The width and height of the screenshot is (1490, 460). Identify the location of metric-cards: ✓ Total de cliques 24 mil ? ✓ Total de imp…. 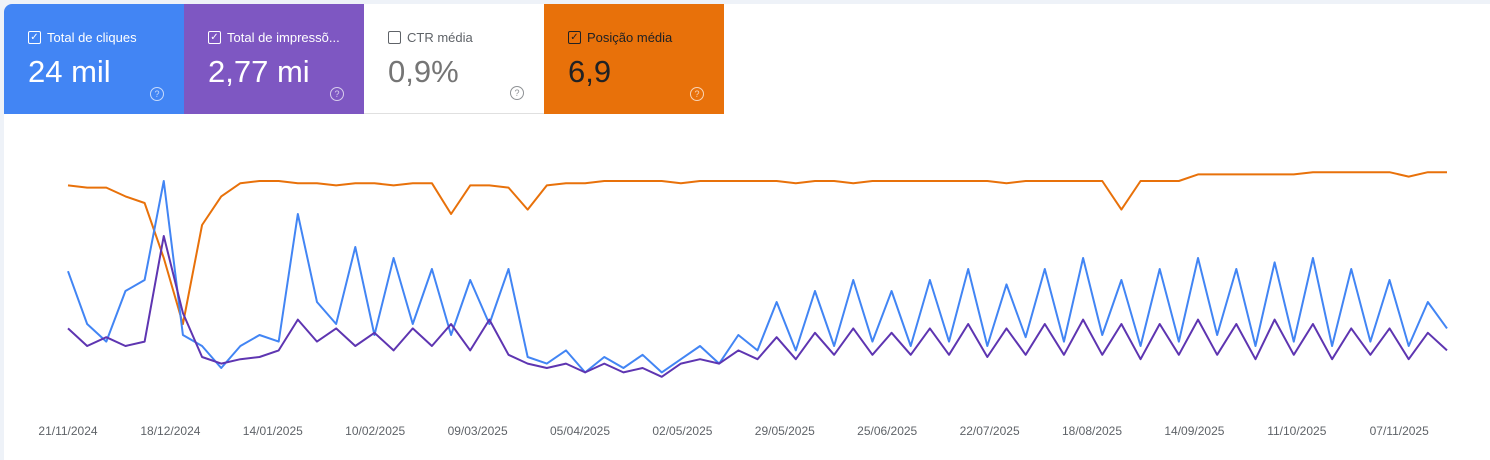
(364, 59).